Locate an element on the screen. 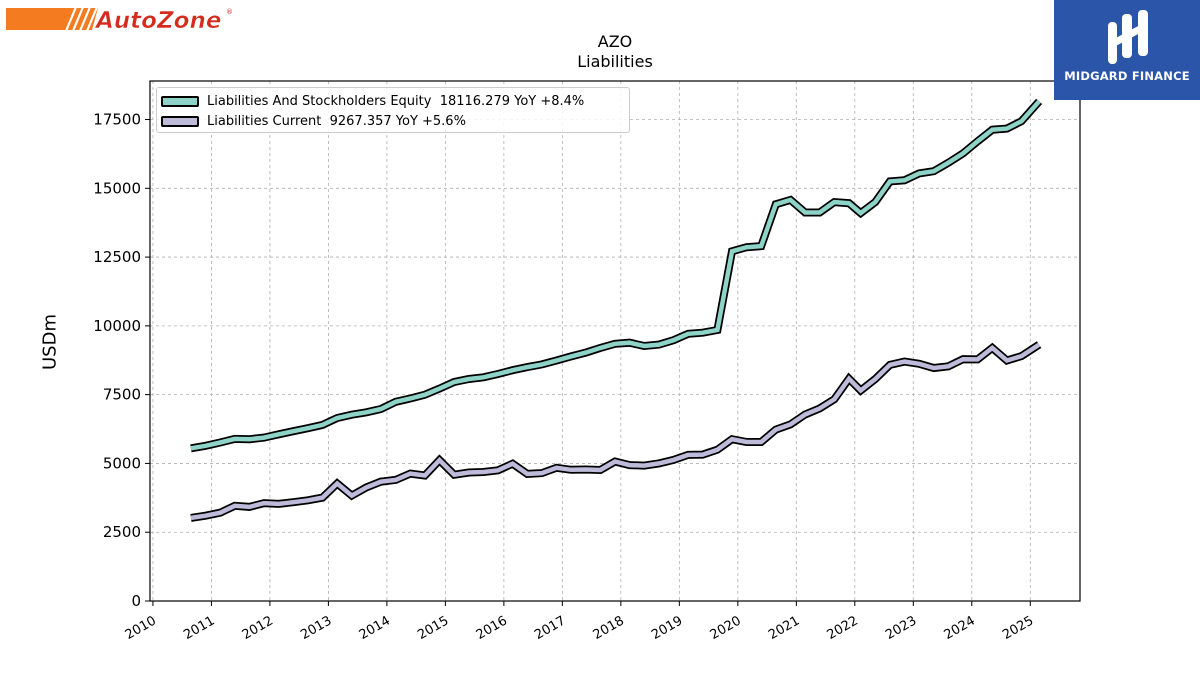  midgard-finance-text: MIDGARD FINANCE is located at coordinates (1127, 76).